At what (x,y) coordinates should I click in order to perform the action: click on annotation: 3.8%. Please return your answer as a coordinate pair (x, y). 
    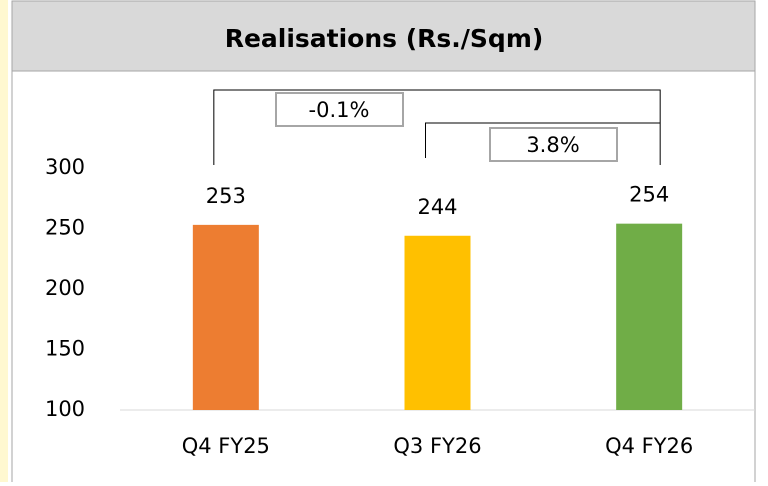
    Looking at the image, I should click on (552, 145).